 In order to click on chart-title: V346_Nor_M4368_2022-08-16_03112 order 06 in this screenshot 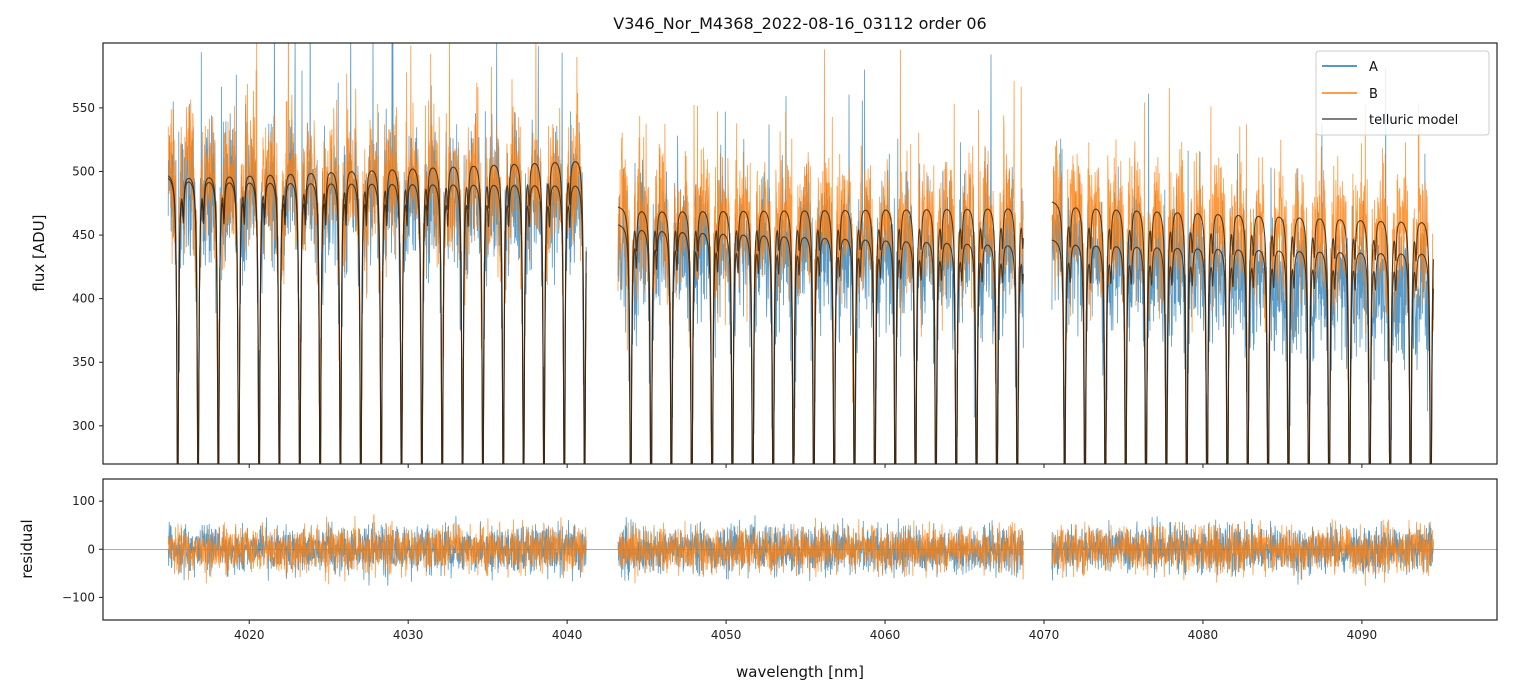, I will do `click(799, 24)`.